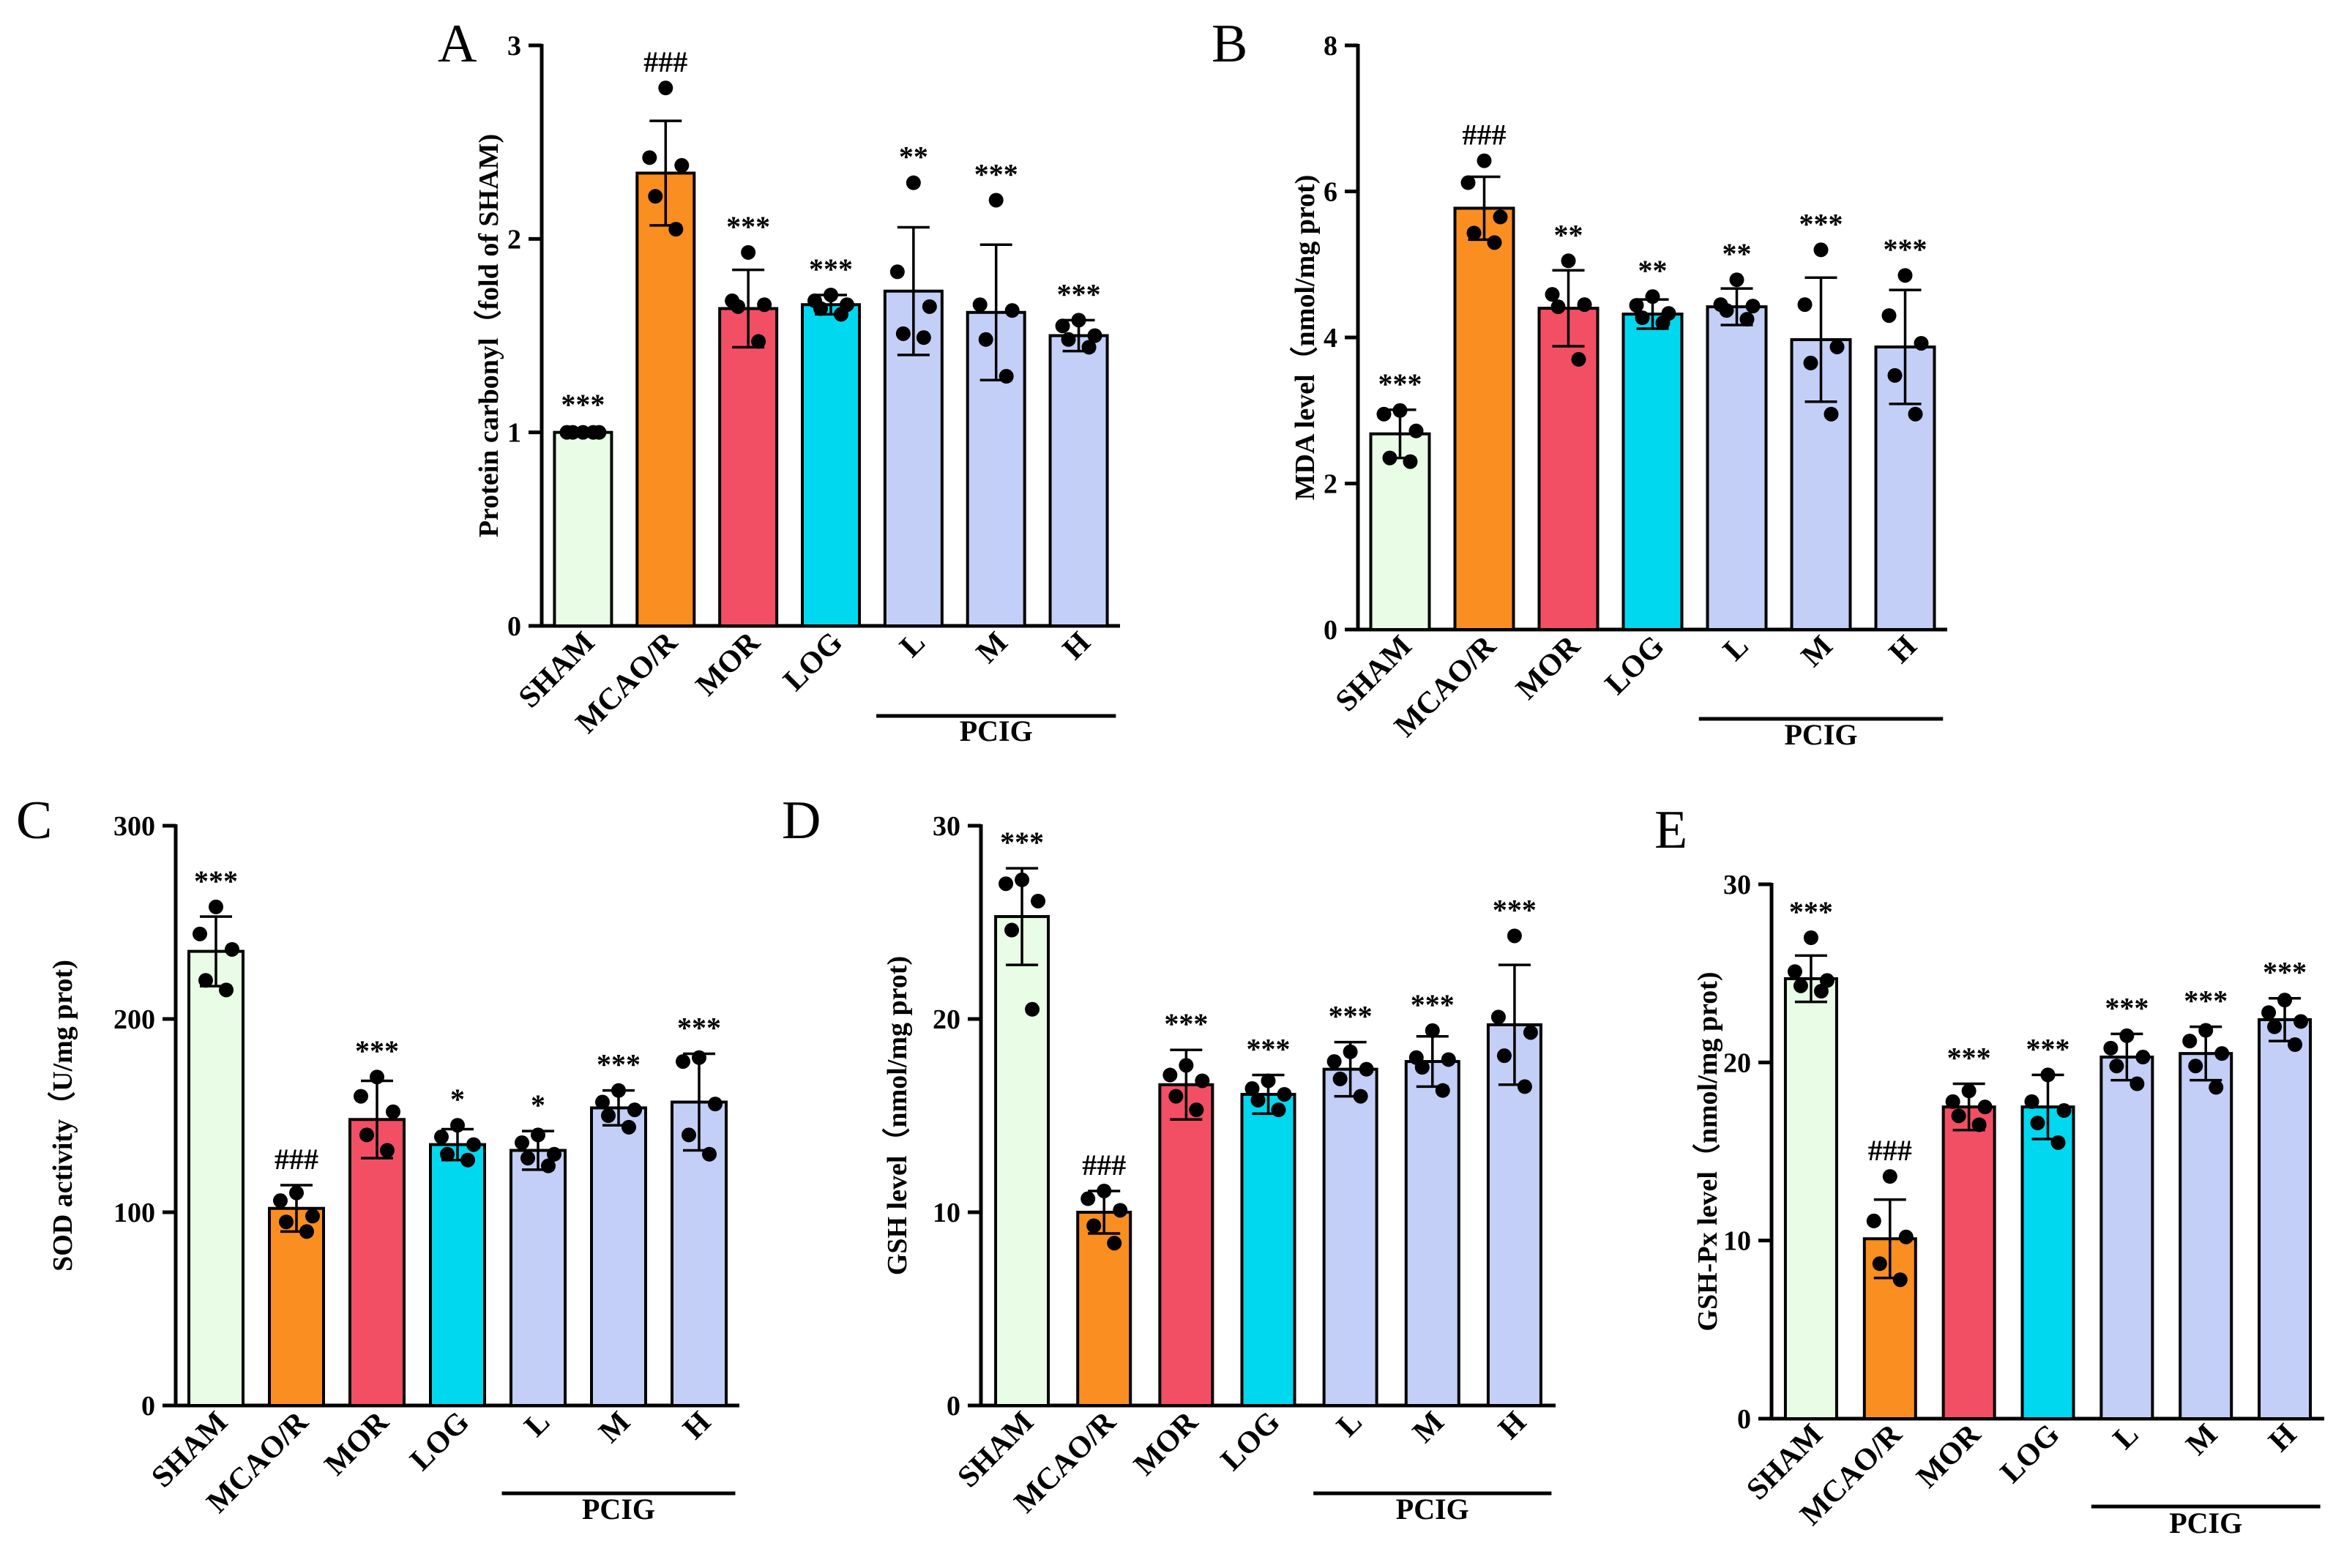 The width and height of the screenshot is (2344, 1568). What do you see at coordinates (1330, 484) in the screenshot?
I see `y-tick-label: 2` at bounding box center [1330, 484].